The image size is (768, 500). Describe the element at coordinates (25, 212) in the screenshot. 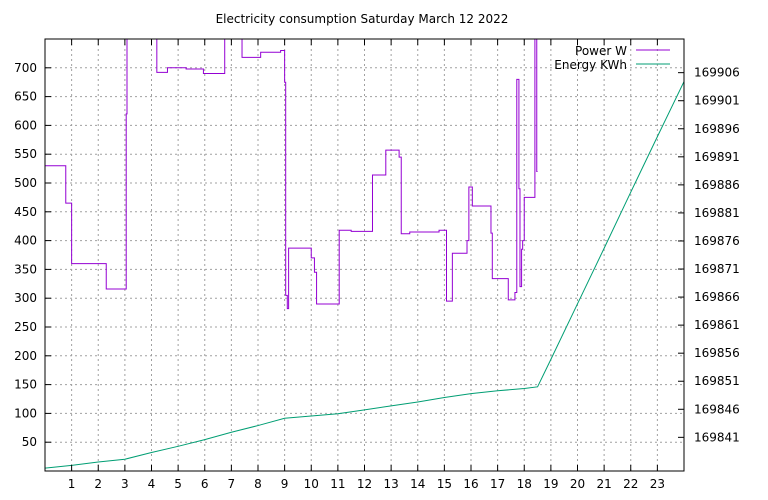

I see `y-tick-label: 450` at that location.